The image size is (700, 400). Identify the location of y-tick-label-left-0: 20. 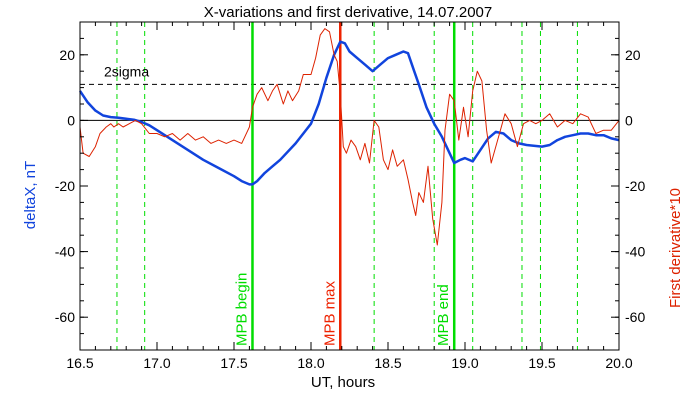
(67, 55).